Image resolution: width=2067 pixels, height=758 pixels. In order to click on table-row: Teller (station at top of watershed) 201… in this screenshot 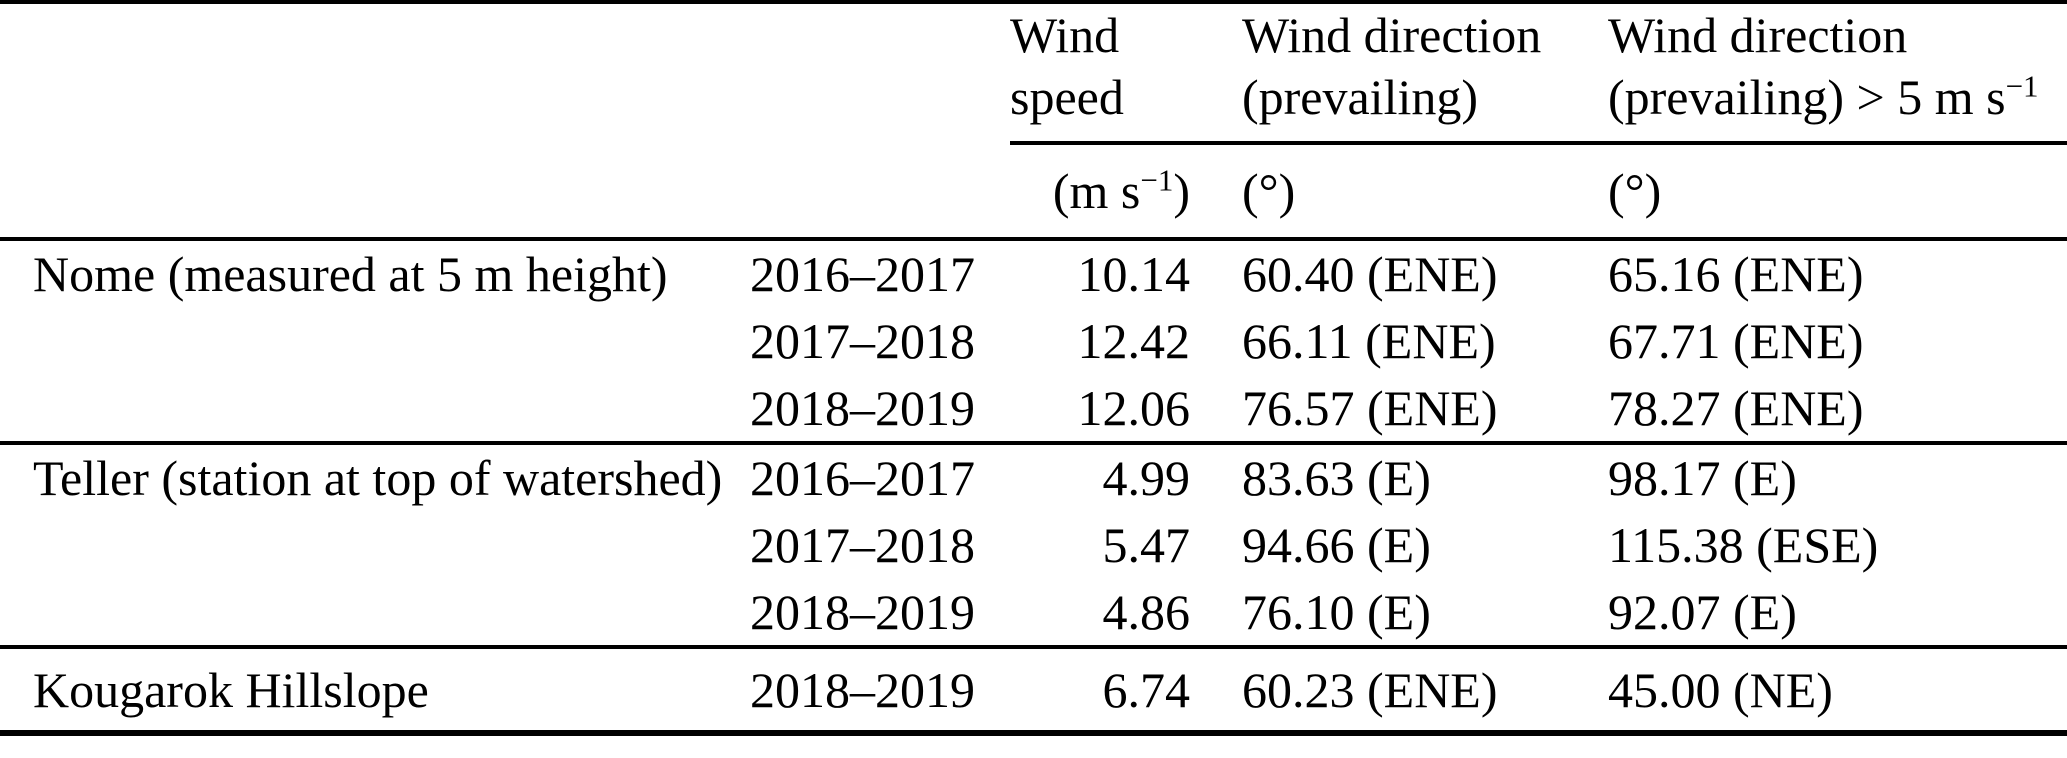, I will do `click(1033, 477)`.